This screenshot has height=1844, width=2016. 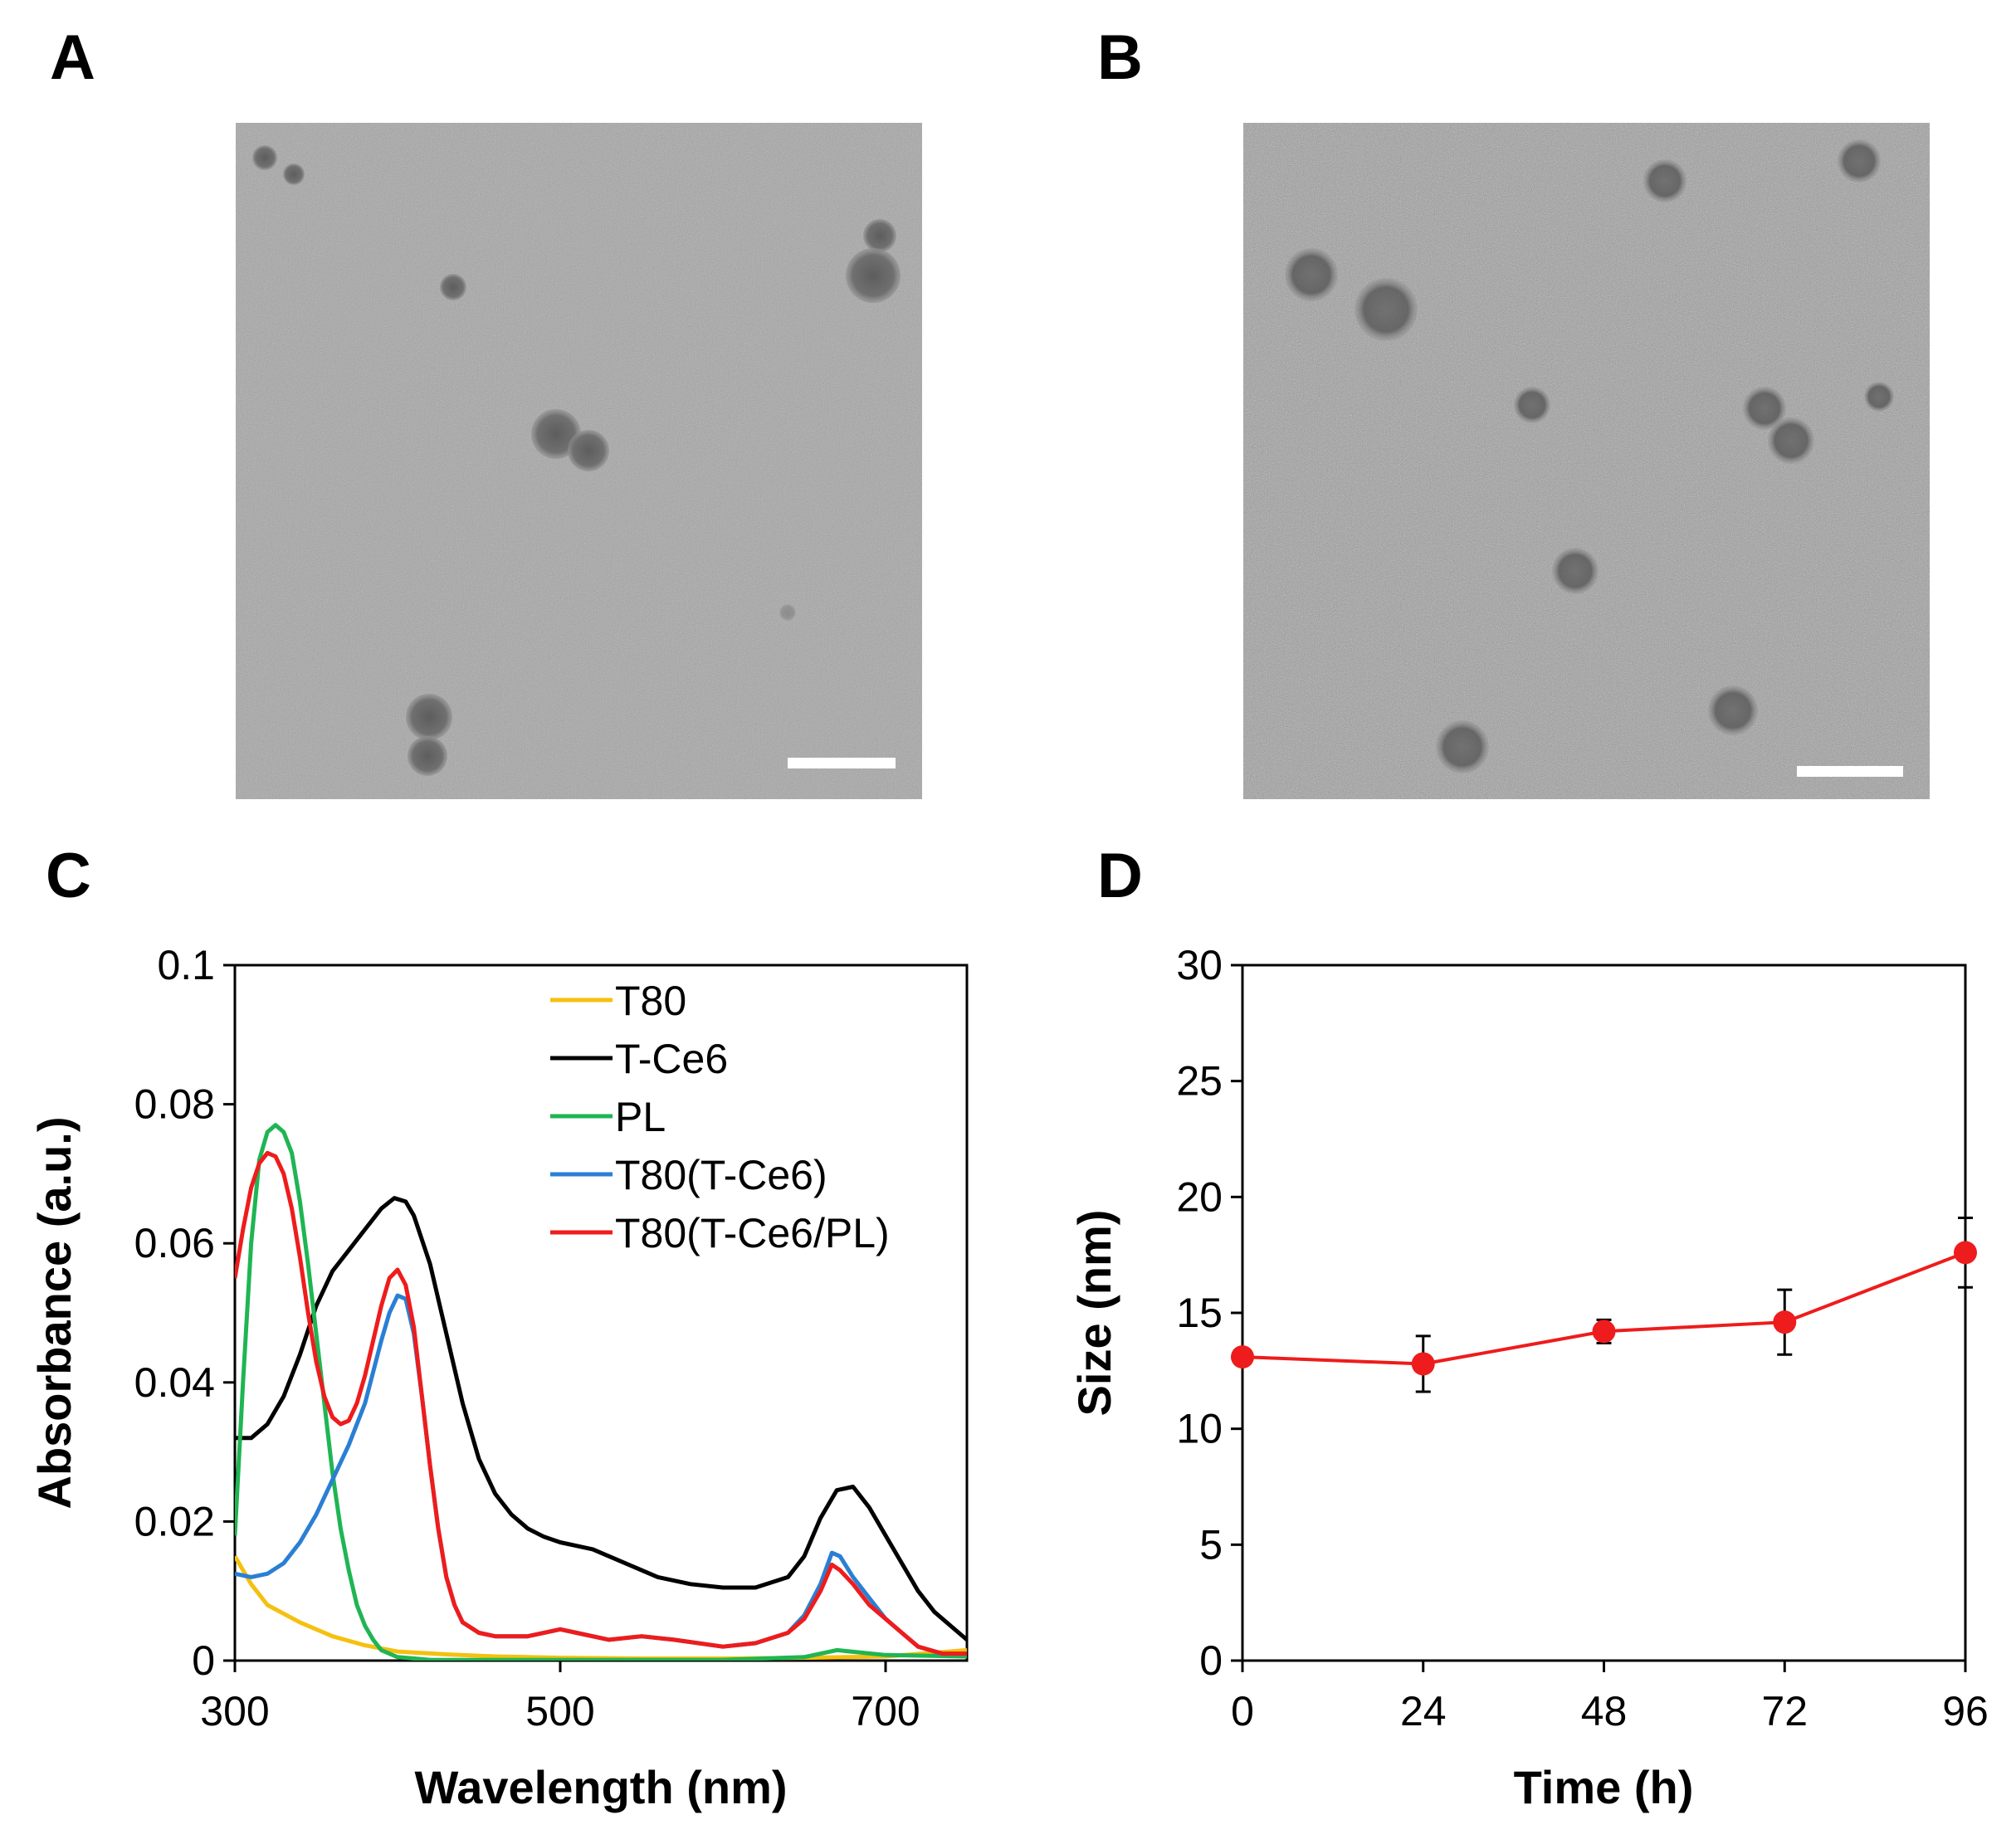 I want to click on chart-c-y-tick-label: 0.1, so click(x=186, y=965).